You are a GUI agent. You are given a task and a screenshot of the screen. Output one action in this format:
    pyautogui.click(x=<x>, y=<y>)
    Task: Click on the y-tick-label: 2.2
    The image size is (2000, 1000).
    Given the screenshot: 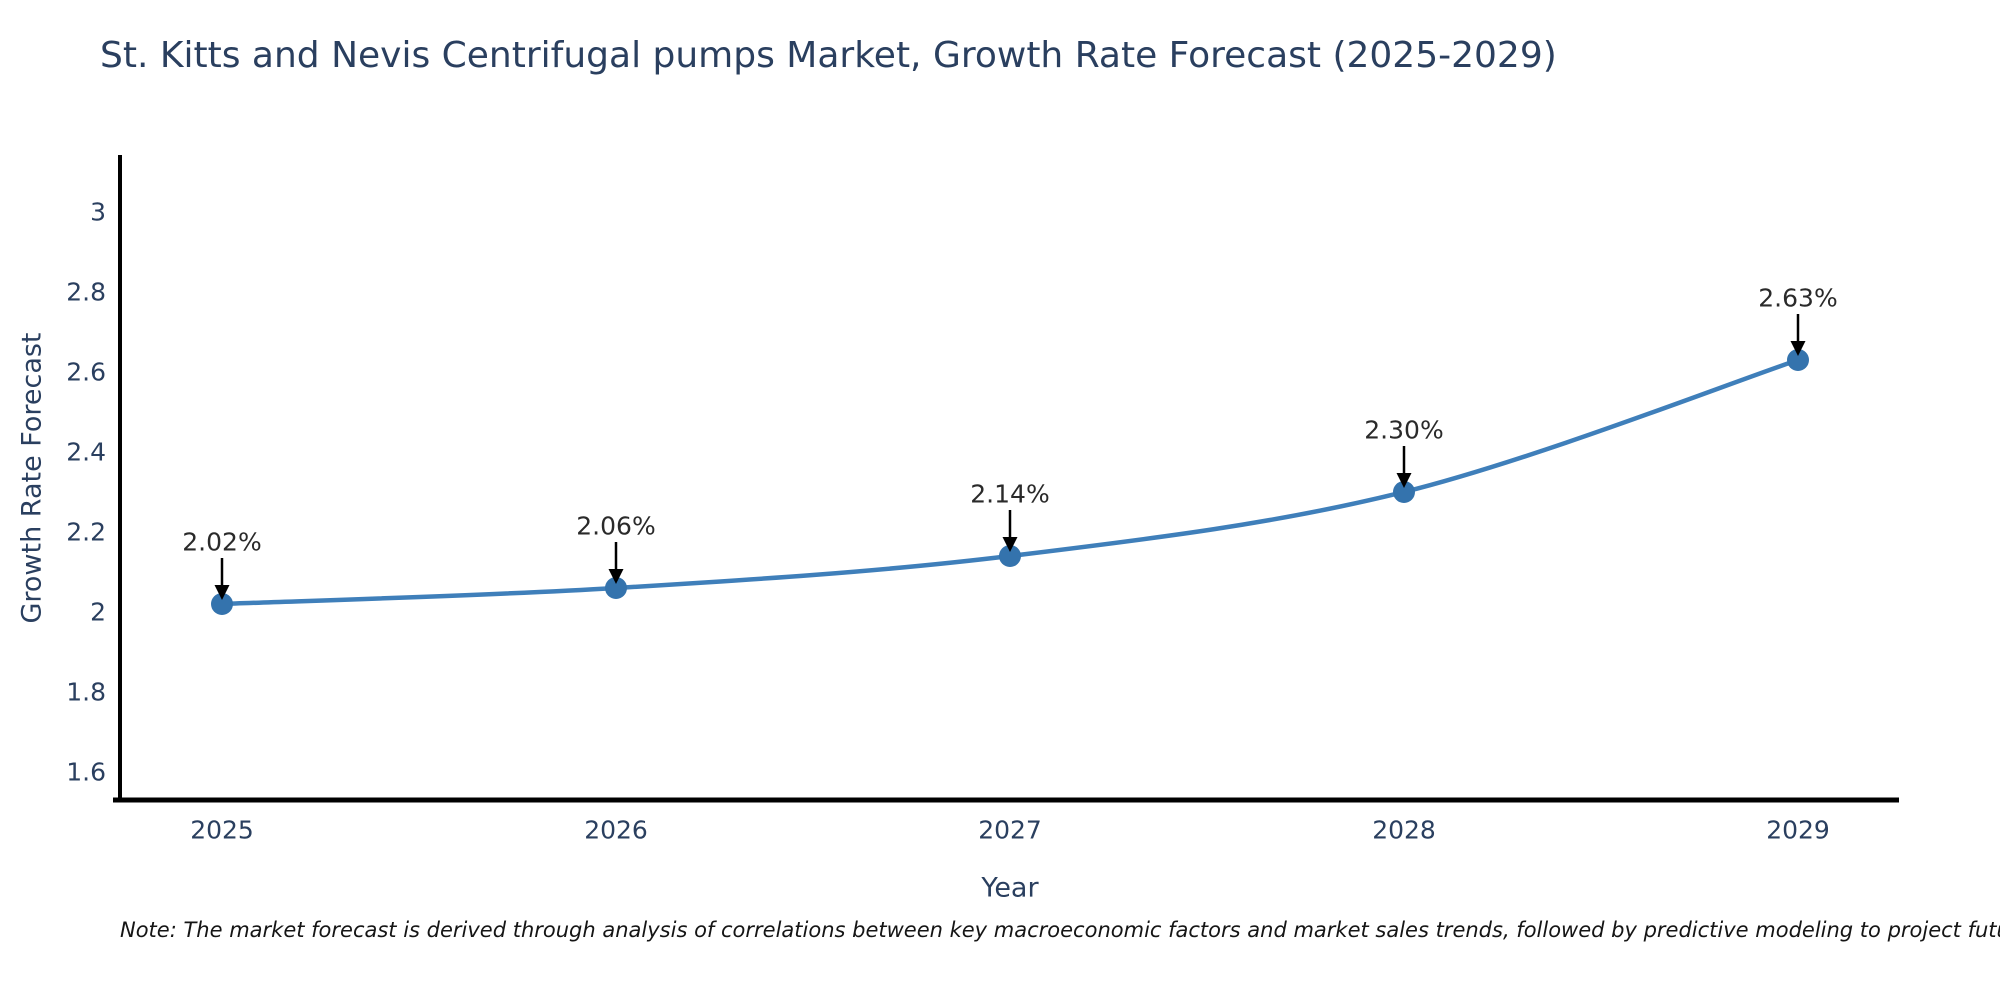 What is the action you would take?
    pyautogui.click(x=86, y=532)
    